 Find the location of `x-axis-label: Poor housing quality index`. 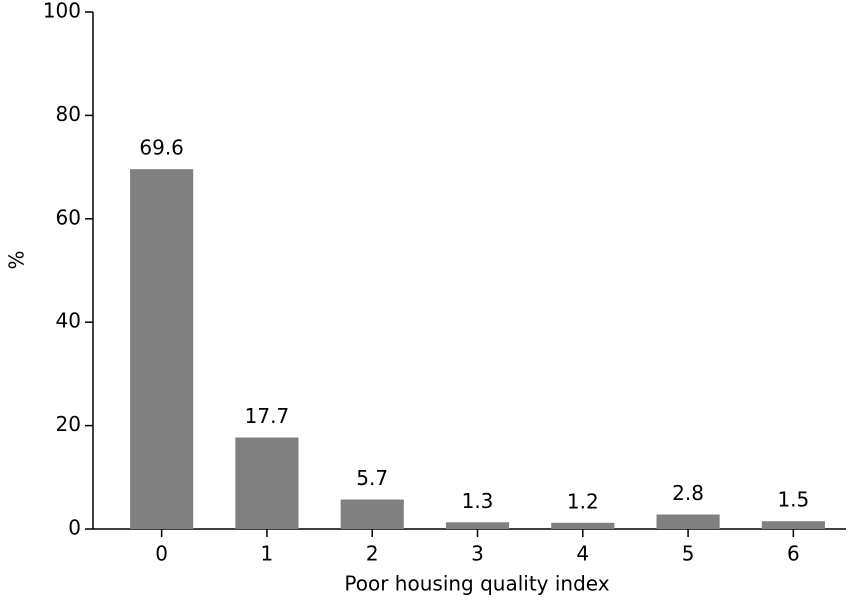

x-axis-label: Poor housing quality index is located at coordinates (476, 584).